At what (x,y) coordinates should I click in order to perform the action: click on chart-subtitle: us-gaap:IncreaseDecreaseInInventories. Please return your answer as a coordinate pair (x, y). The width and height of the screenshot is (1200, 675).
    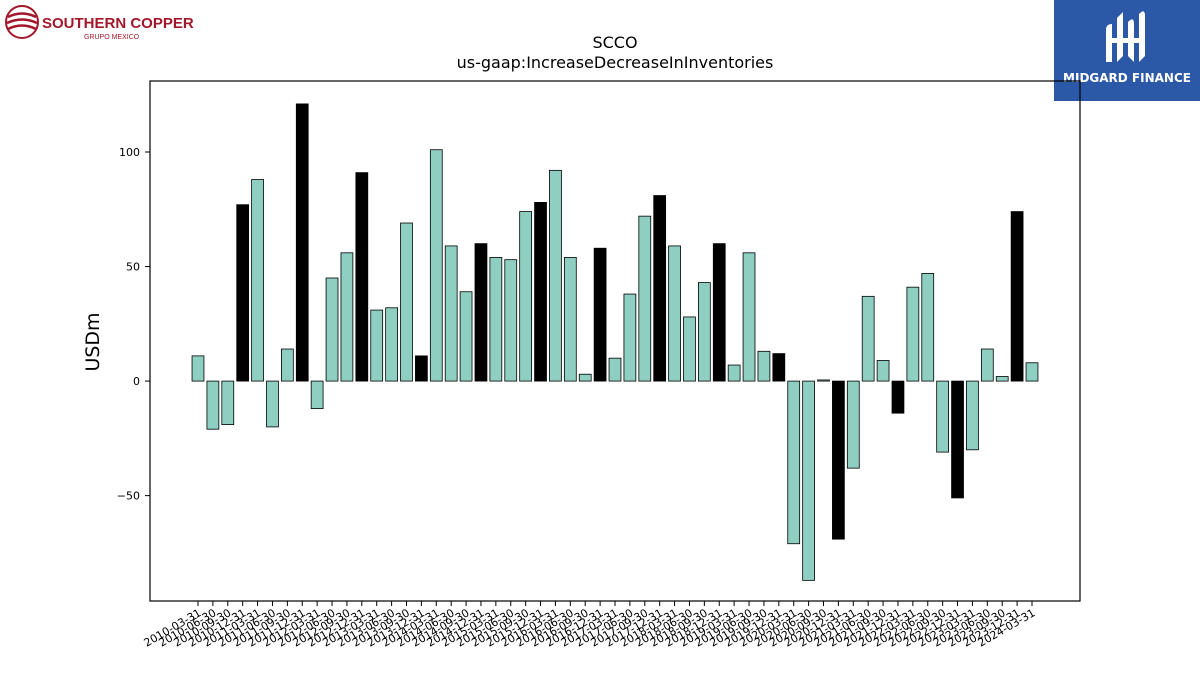
    Looking at the image, I should click on (615, 62).